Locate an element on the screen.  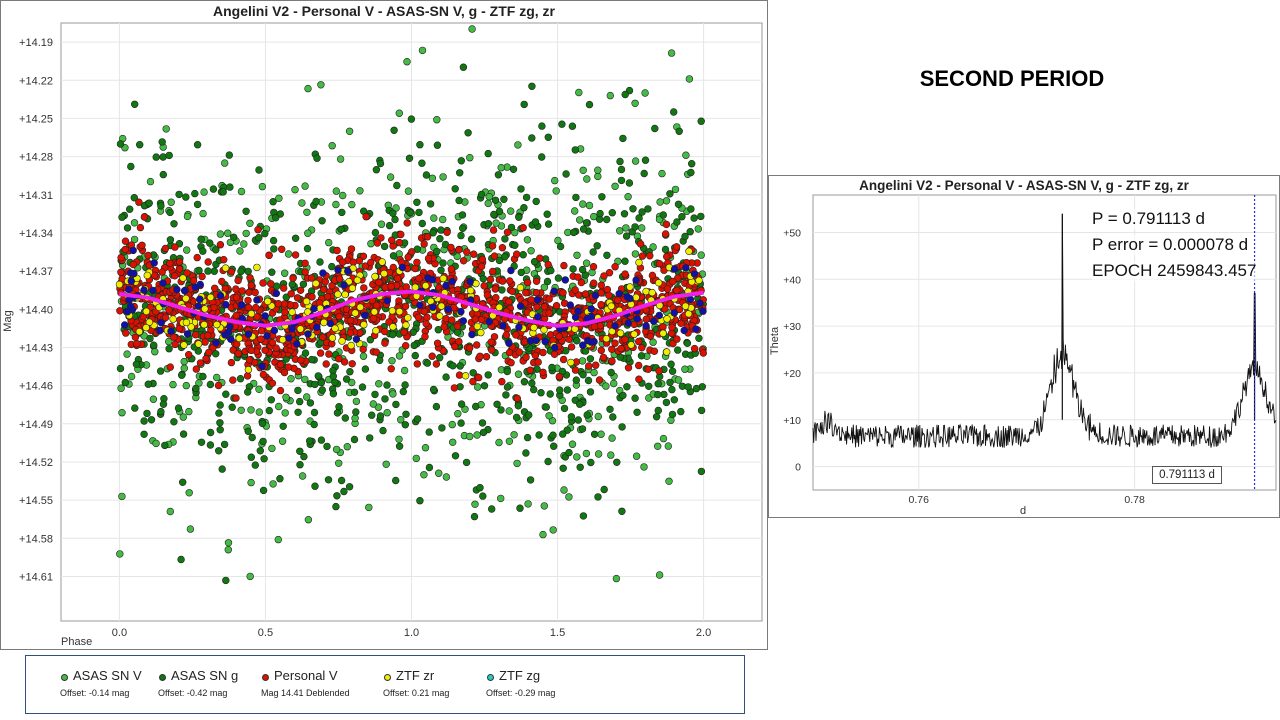
legend-label: Personal V is located at coordinates (306, 675).